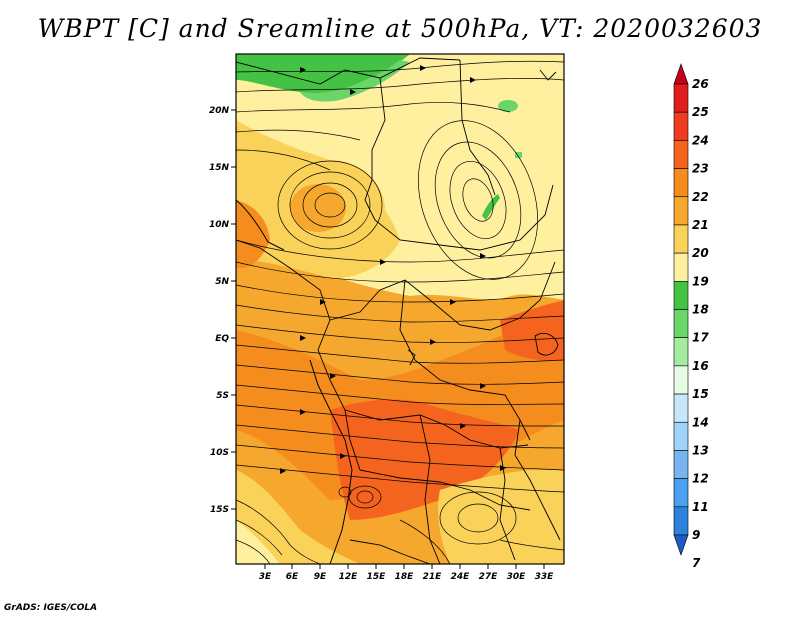 This screenshot has height=618, width=800. I want to click on colorbar-label: 24, so click(700, 140).